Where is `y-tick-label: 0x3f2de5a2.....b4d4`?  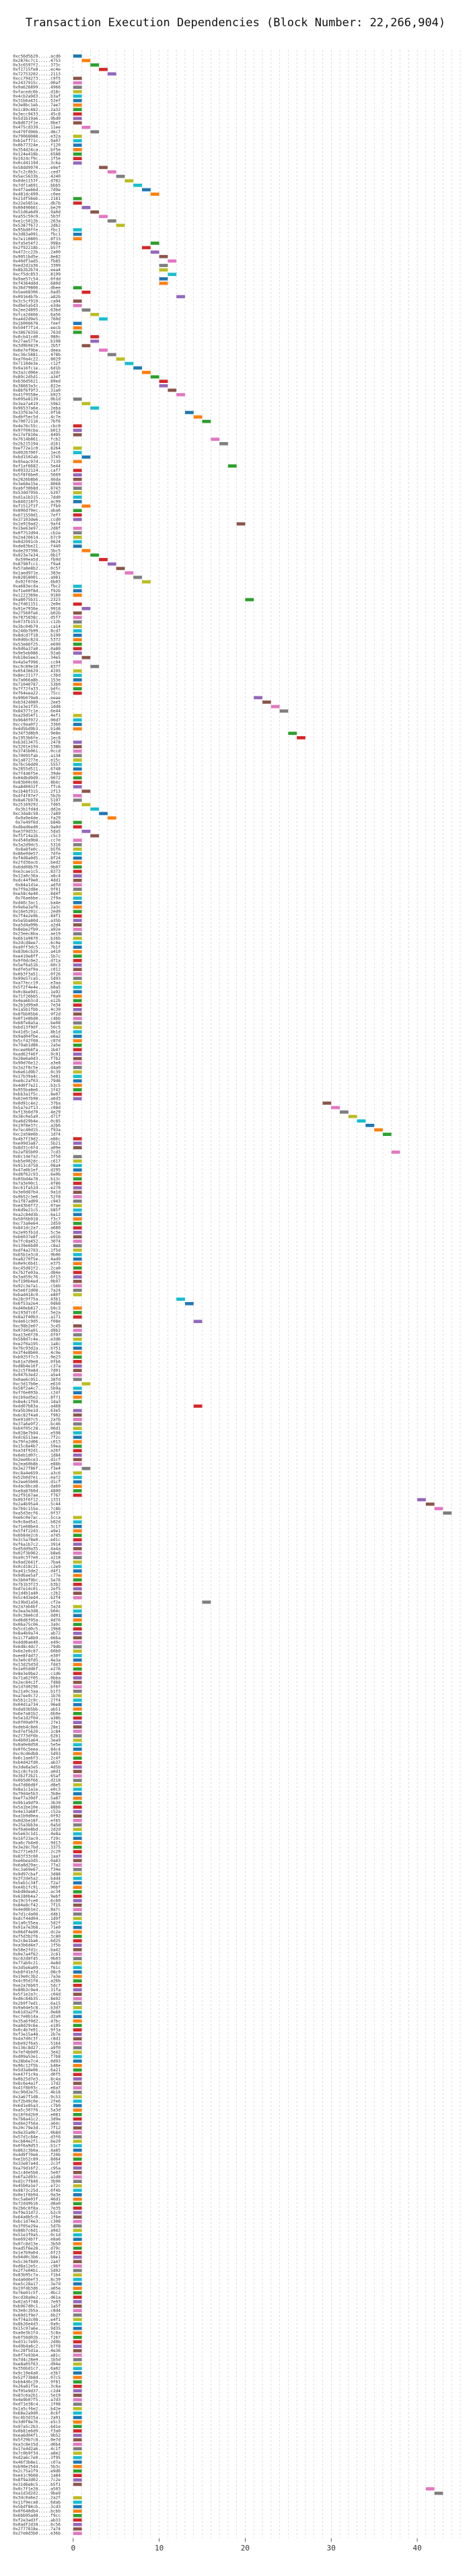
y-tick-label: 0x3f2de5a2.....b4d4 is located at coordinates (37, 1878).